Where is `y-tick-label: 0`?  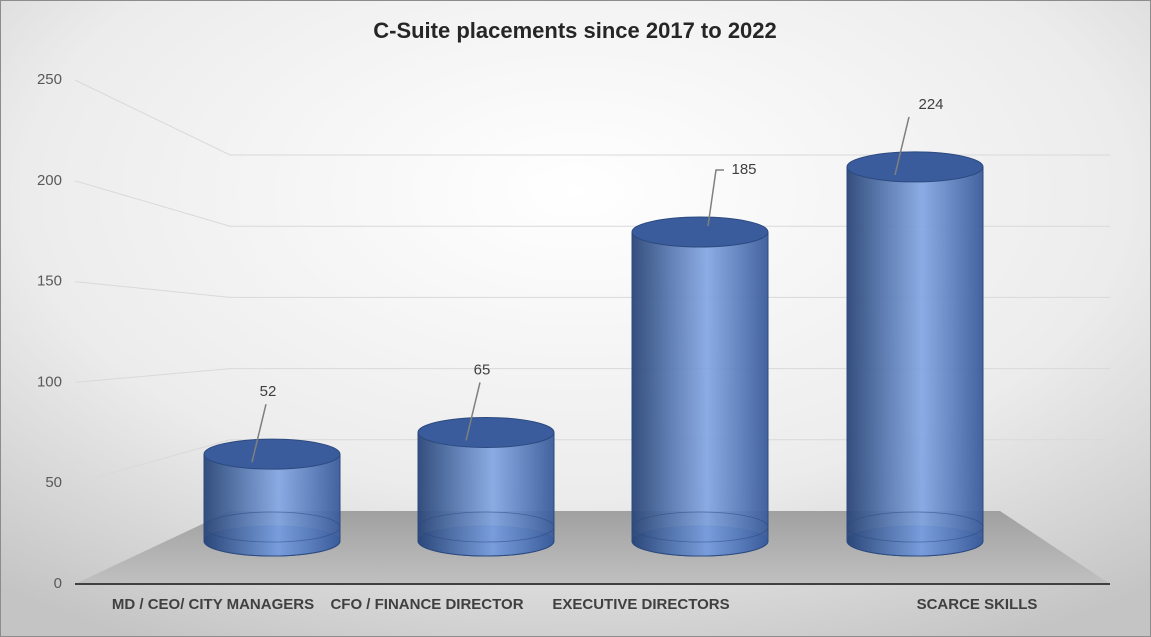
y-tick-label: 0 is located at coordinates (58, 583).